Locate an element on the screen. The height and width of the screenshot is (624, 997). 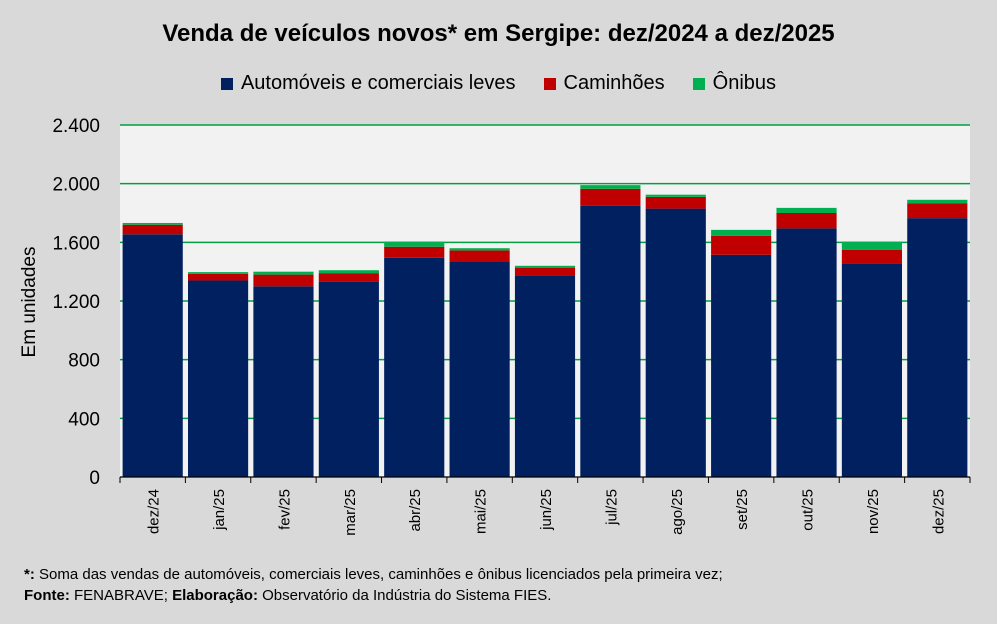
y-tick-label: 1.200 is located at coordinates (76, 302).